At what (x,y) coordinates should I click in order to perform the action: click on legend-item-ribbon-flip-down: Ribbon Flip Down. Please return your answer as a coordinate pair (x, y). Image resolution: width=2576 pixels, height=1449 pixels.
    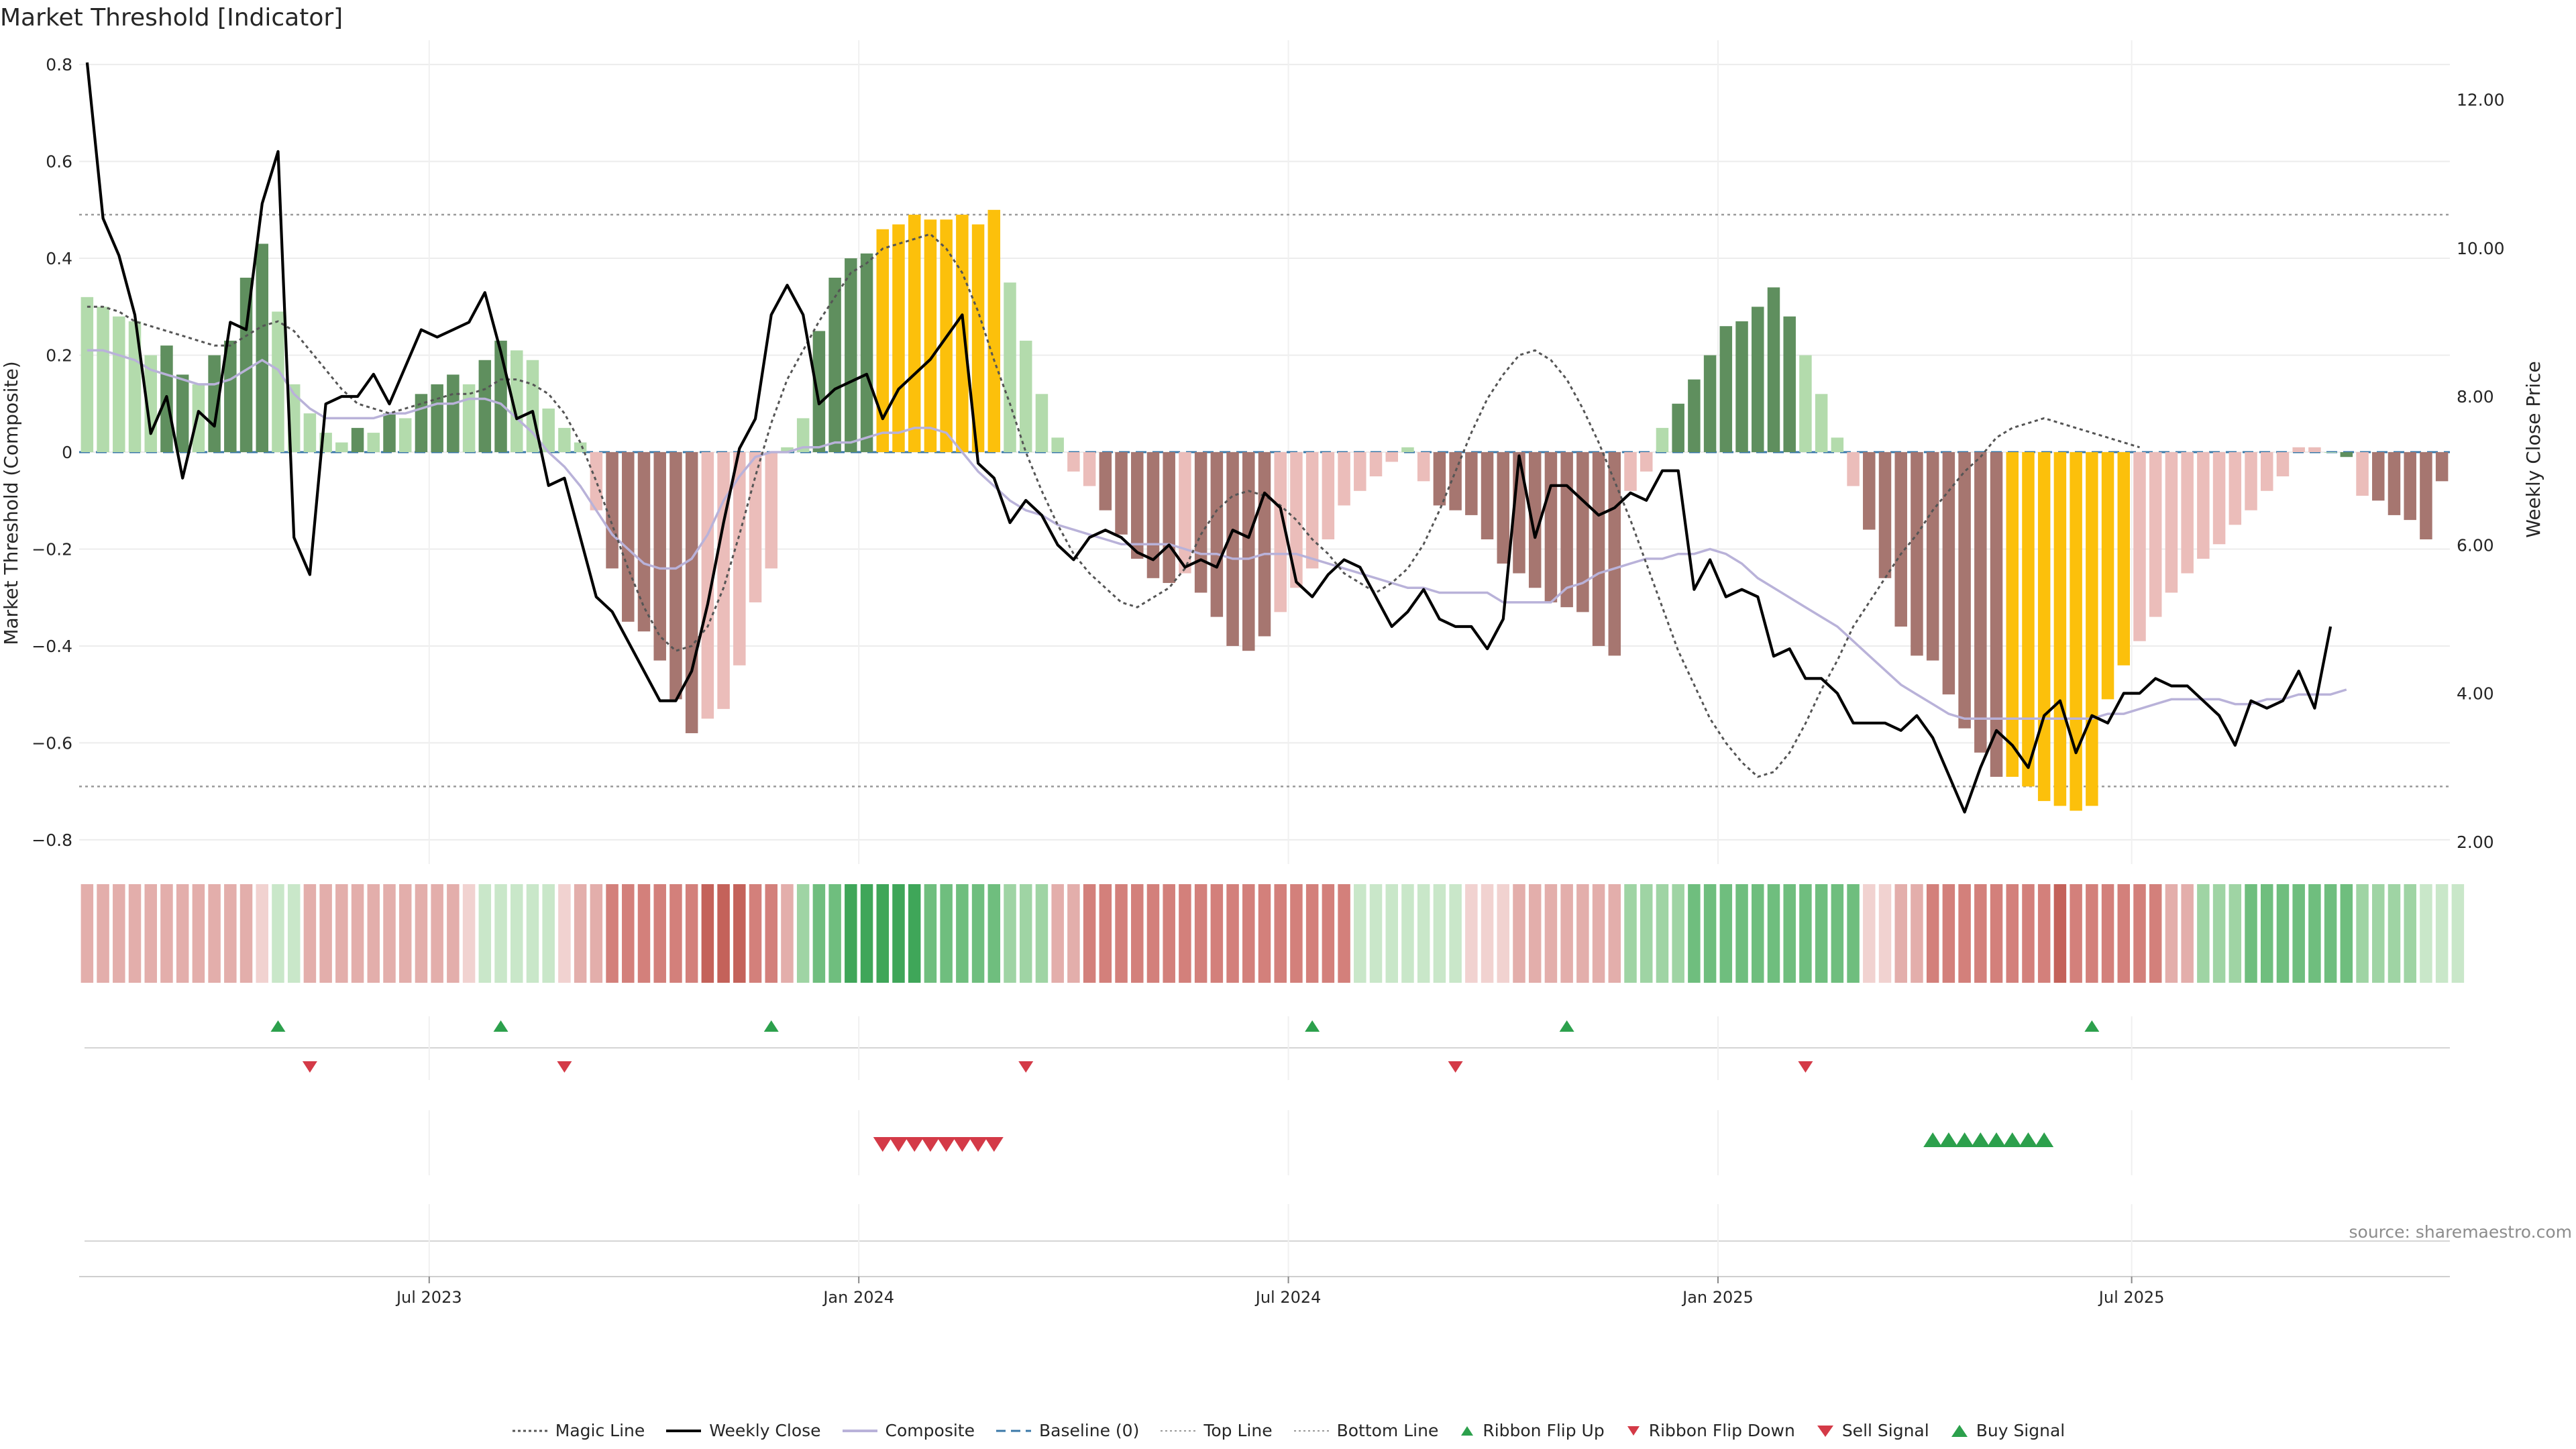
    Looking at the image, I should click on (1710, 1430).